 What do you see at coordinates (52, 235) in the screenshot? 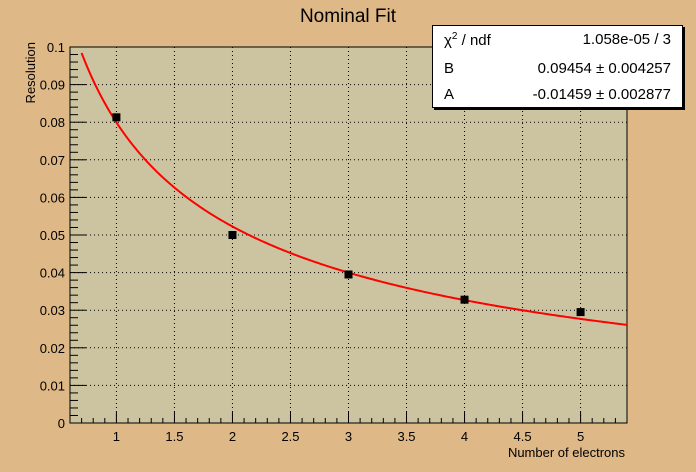
I see `y-tick-label: 0.05` at bounding box center [52, 235].